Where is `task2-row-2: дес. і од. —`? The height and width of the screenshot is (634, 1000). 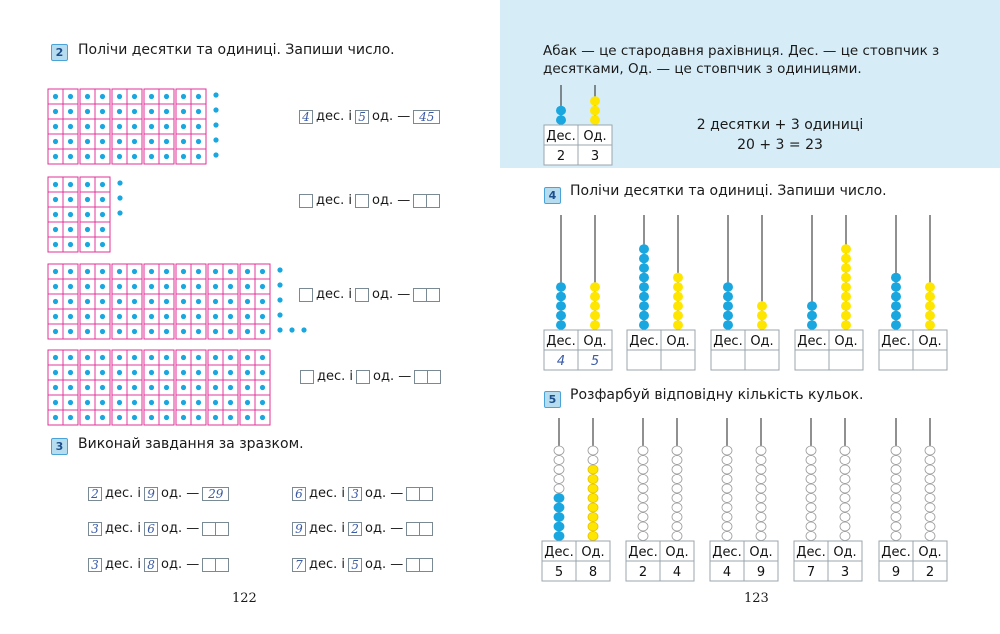 task2-row-2: дес. і од. — is located at coordinates (370, 200).